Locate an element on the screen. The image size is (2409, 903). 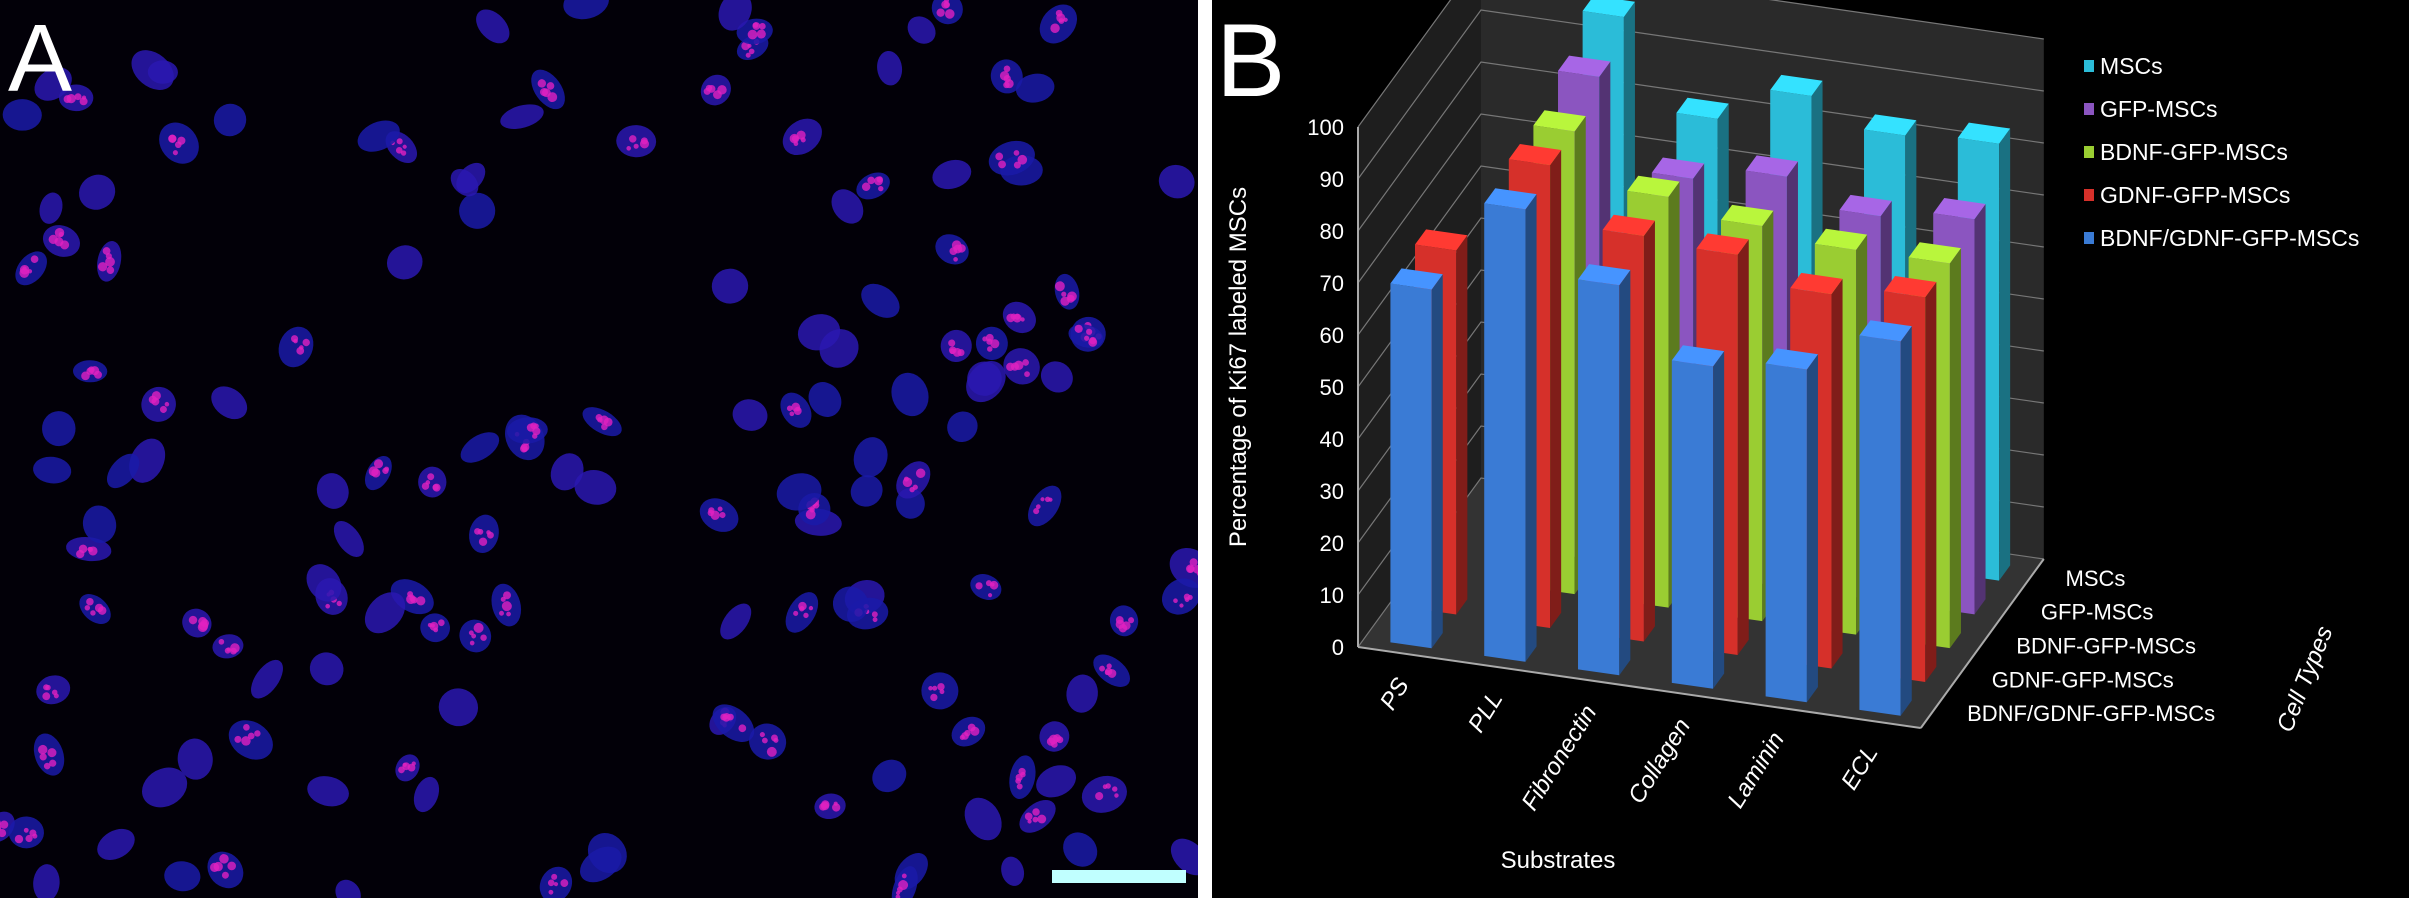
x-tick-label: Collagen is located at coordinates (1659, 761).